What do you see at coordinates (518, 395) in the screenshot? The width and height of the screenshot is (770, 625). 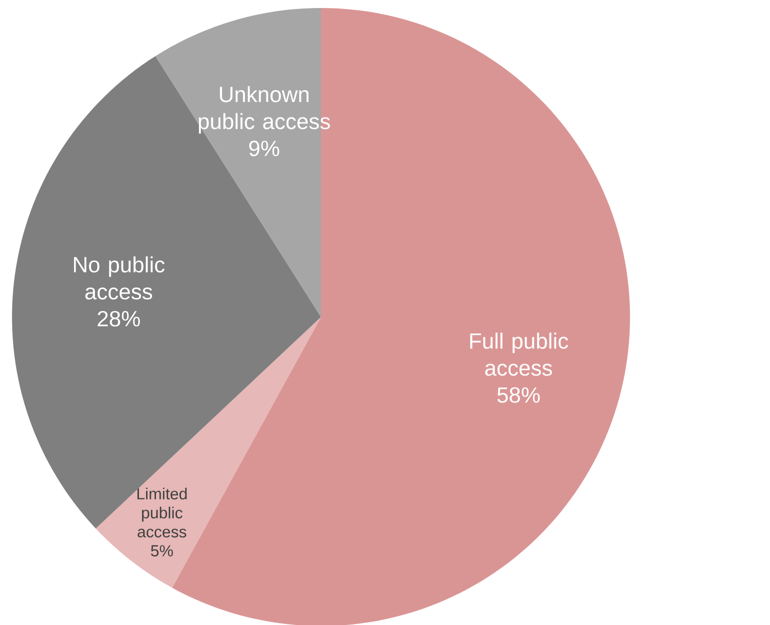 I see `data-label: 58%` at bounding box center [518, 395].